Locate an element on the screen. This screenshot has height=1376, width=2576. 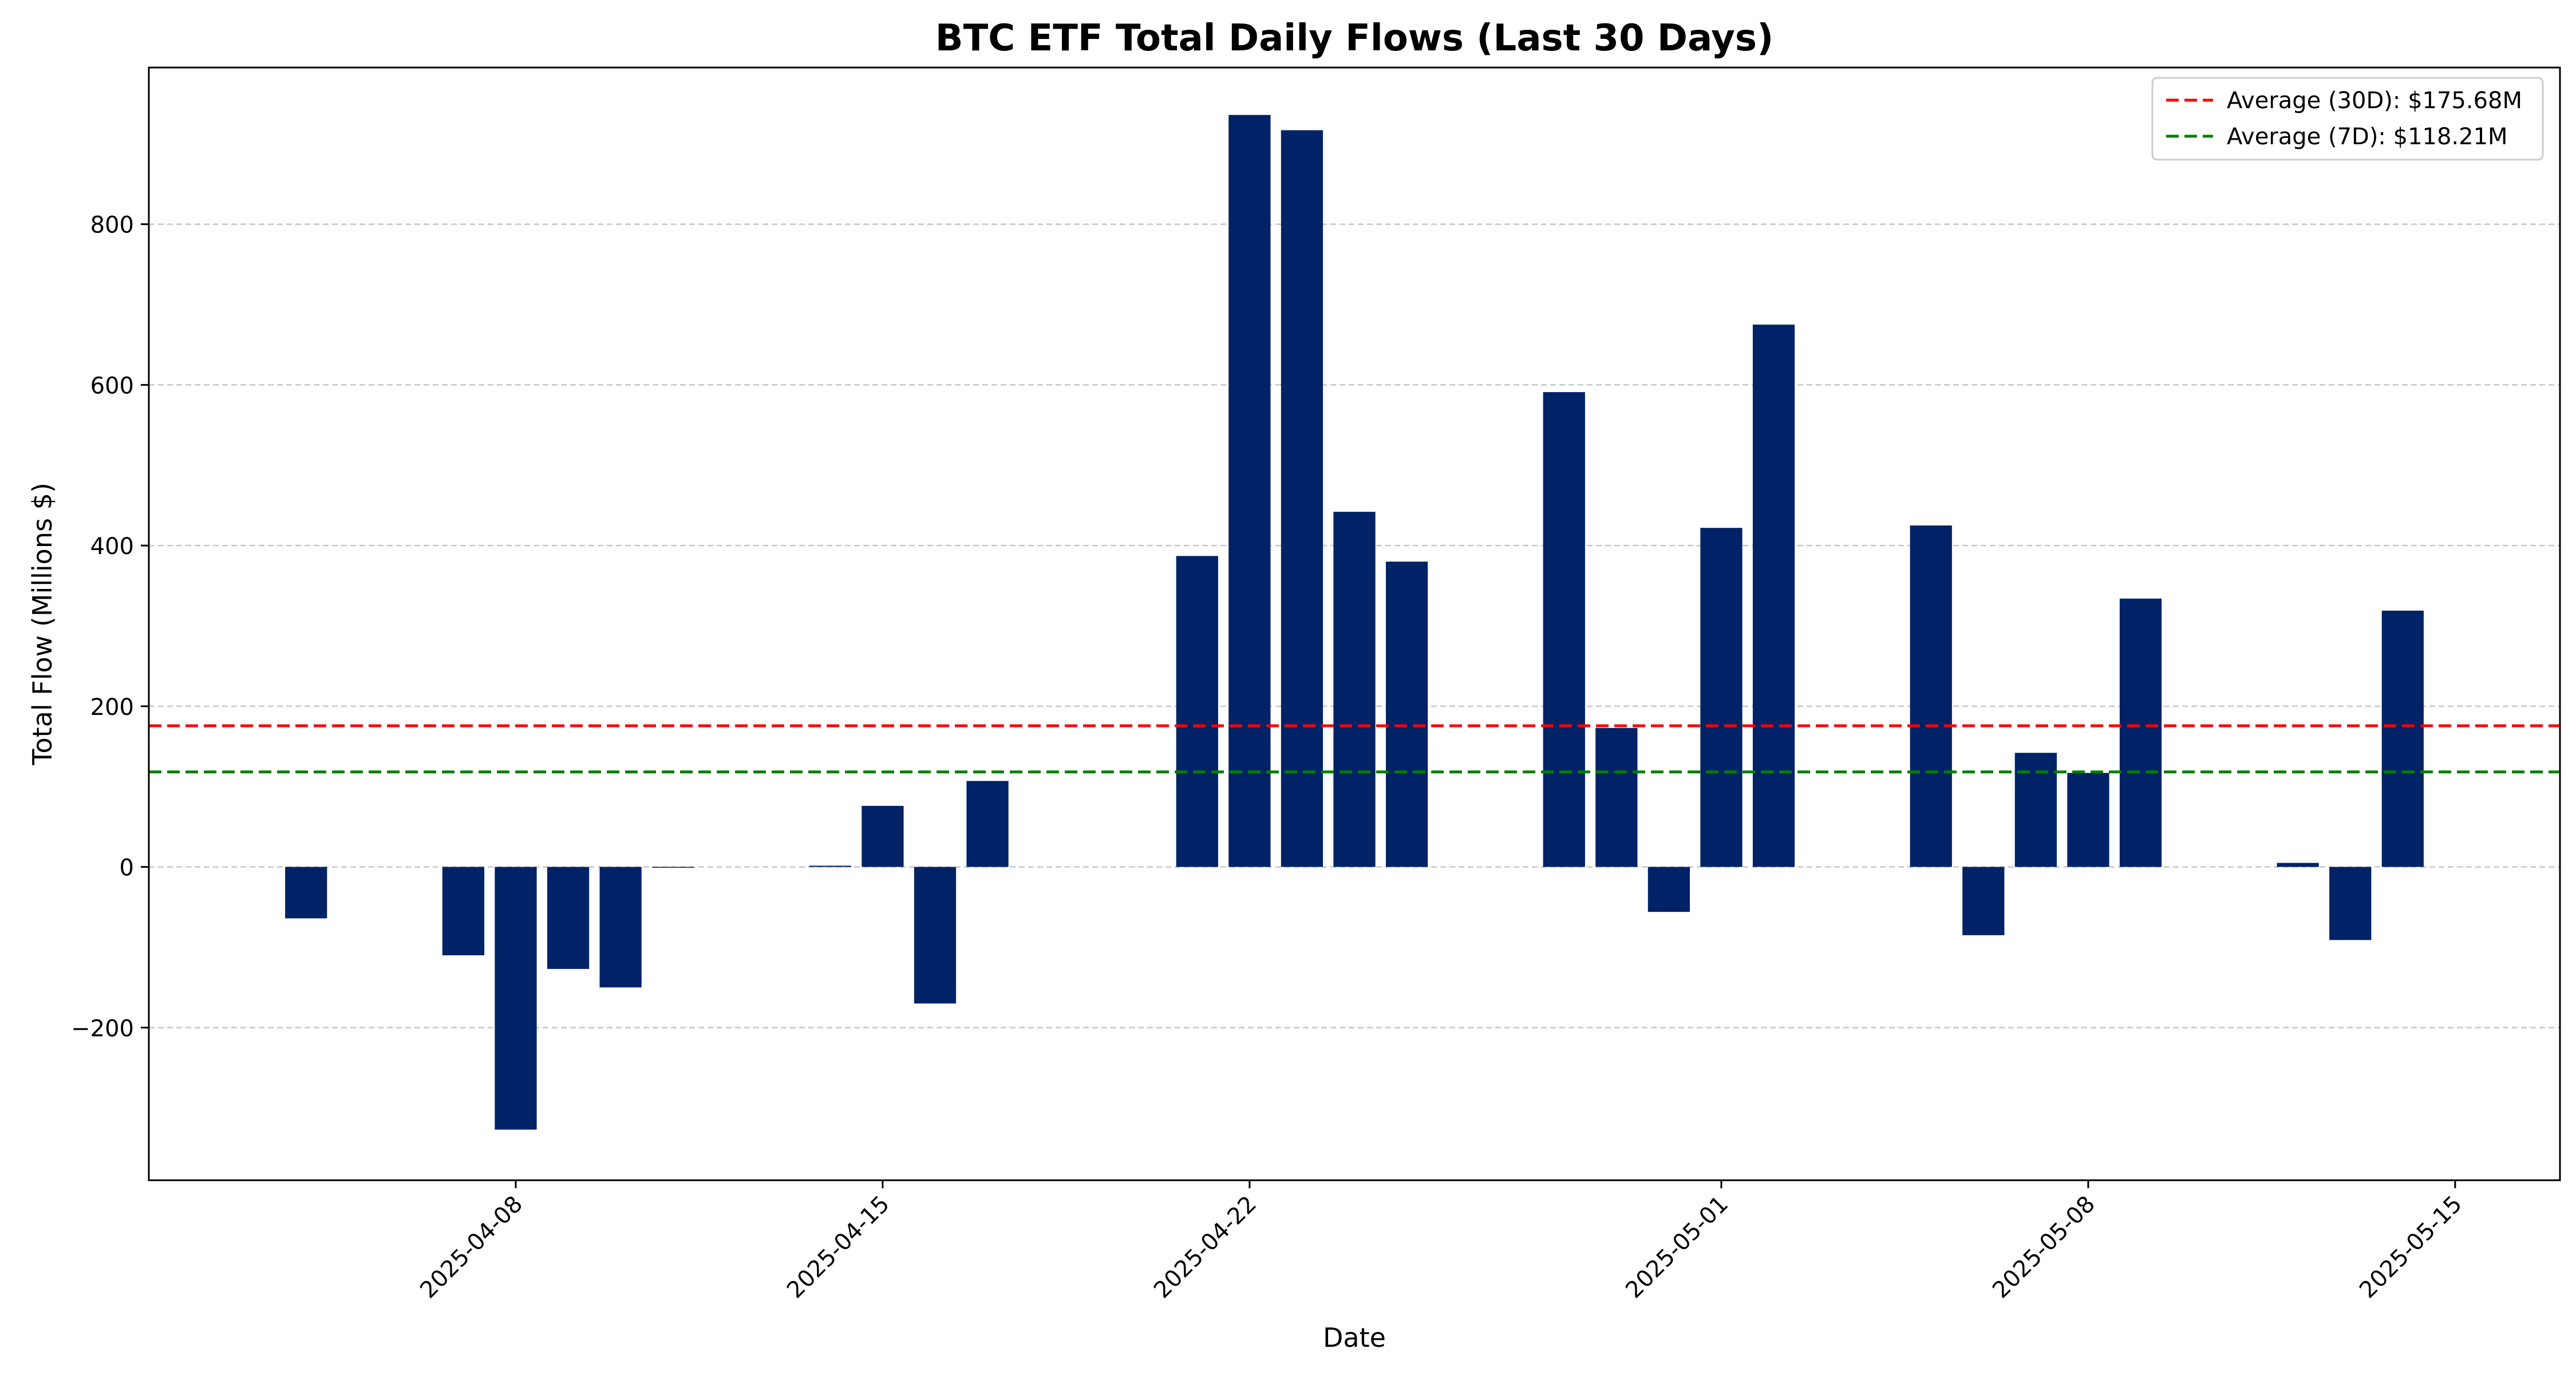
y-axis: −200 0 200 400 600 800 is located at coordinates (110, 627).